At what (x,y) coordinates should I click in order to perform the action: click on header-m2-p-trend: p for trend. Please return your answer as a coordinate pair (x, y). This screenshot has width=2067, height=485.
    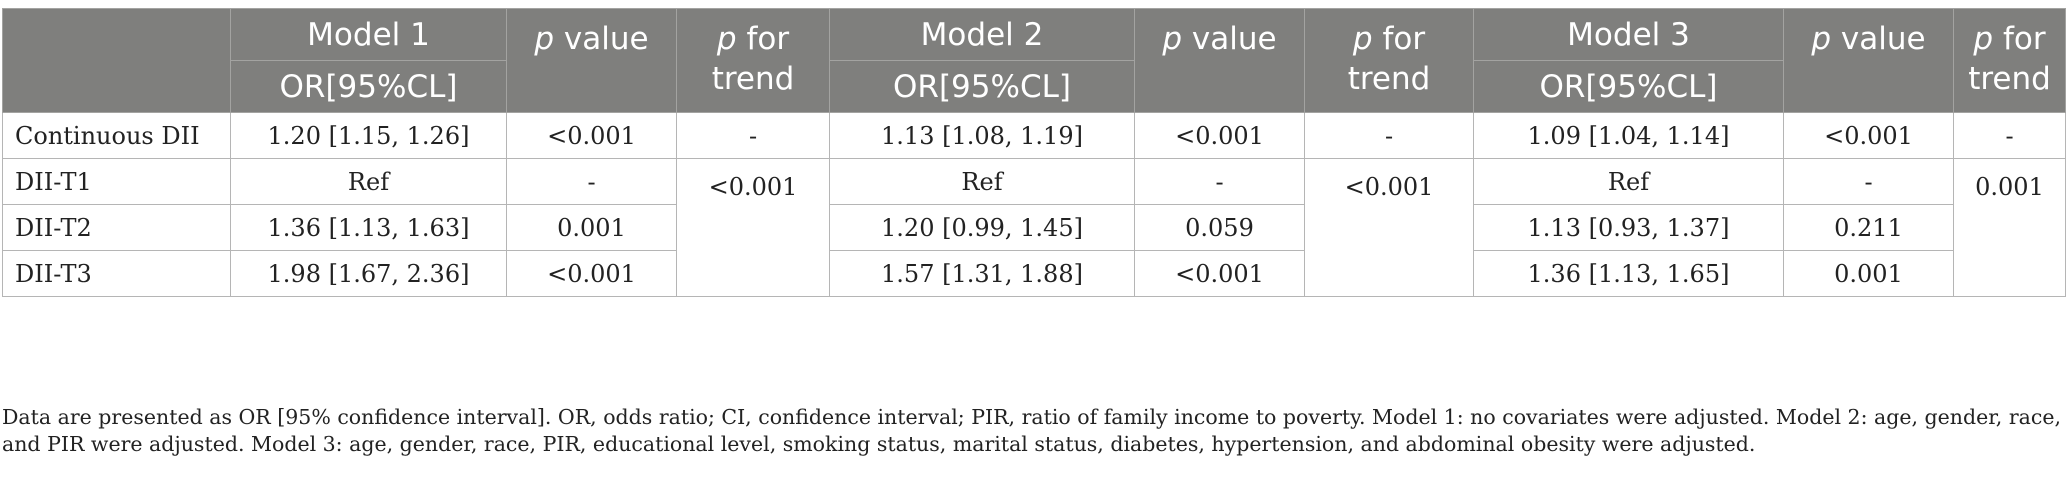
    Looking at the image, I should click on (1389, 60).